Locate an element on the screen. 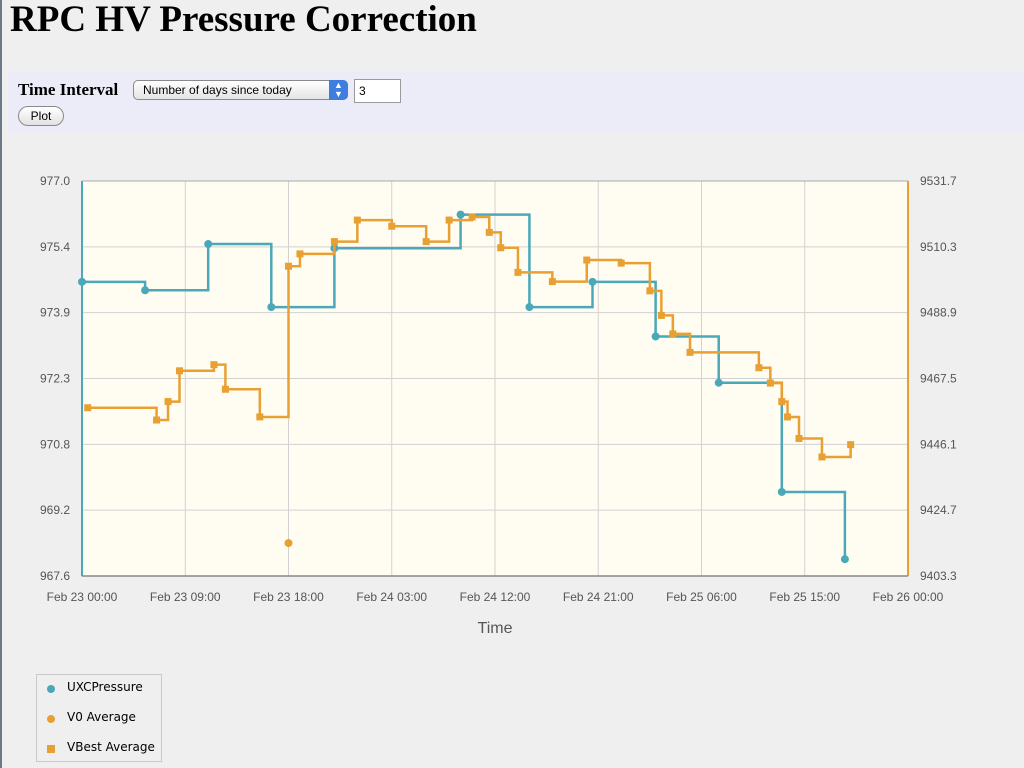  legend-label-v0-average: V0 Average is located at coordinates (101, 717).